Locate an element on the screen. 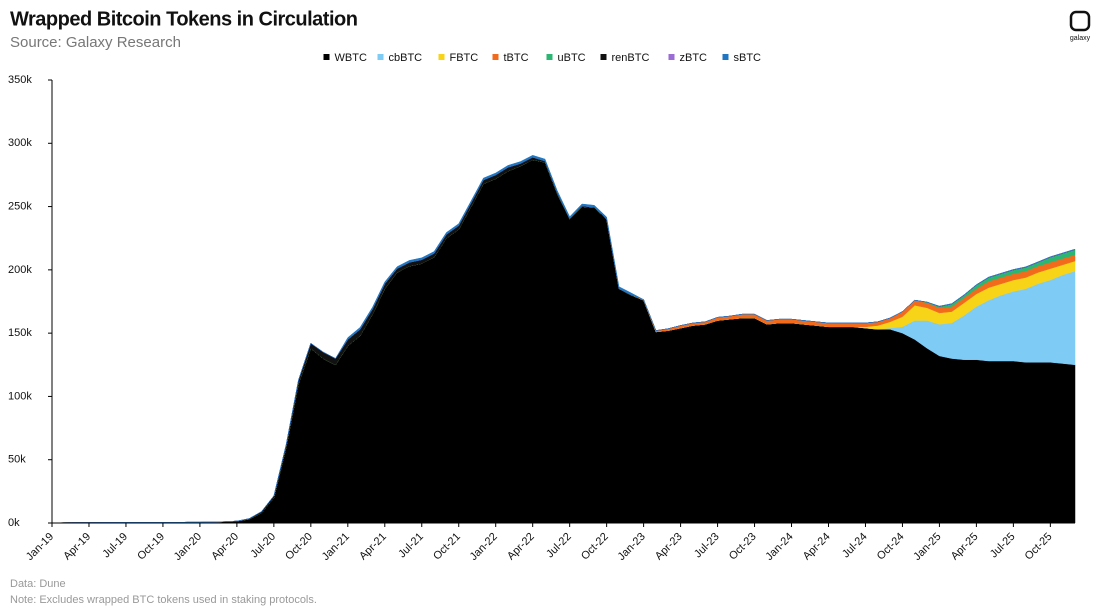 This screenshot has width=1100, height=615. x-tick-label: Apr-24 is located at coordinates (817, 547).